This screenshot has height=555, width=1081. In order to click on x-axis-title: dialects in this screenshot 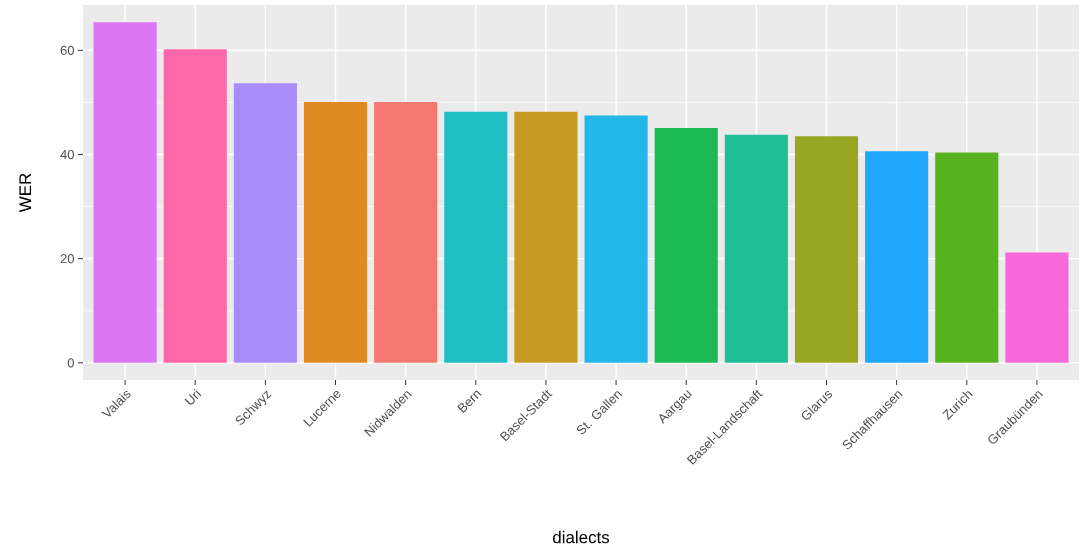, I will do `click(581, 537)`.